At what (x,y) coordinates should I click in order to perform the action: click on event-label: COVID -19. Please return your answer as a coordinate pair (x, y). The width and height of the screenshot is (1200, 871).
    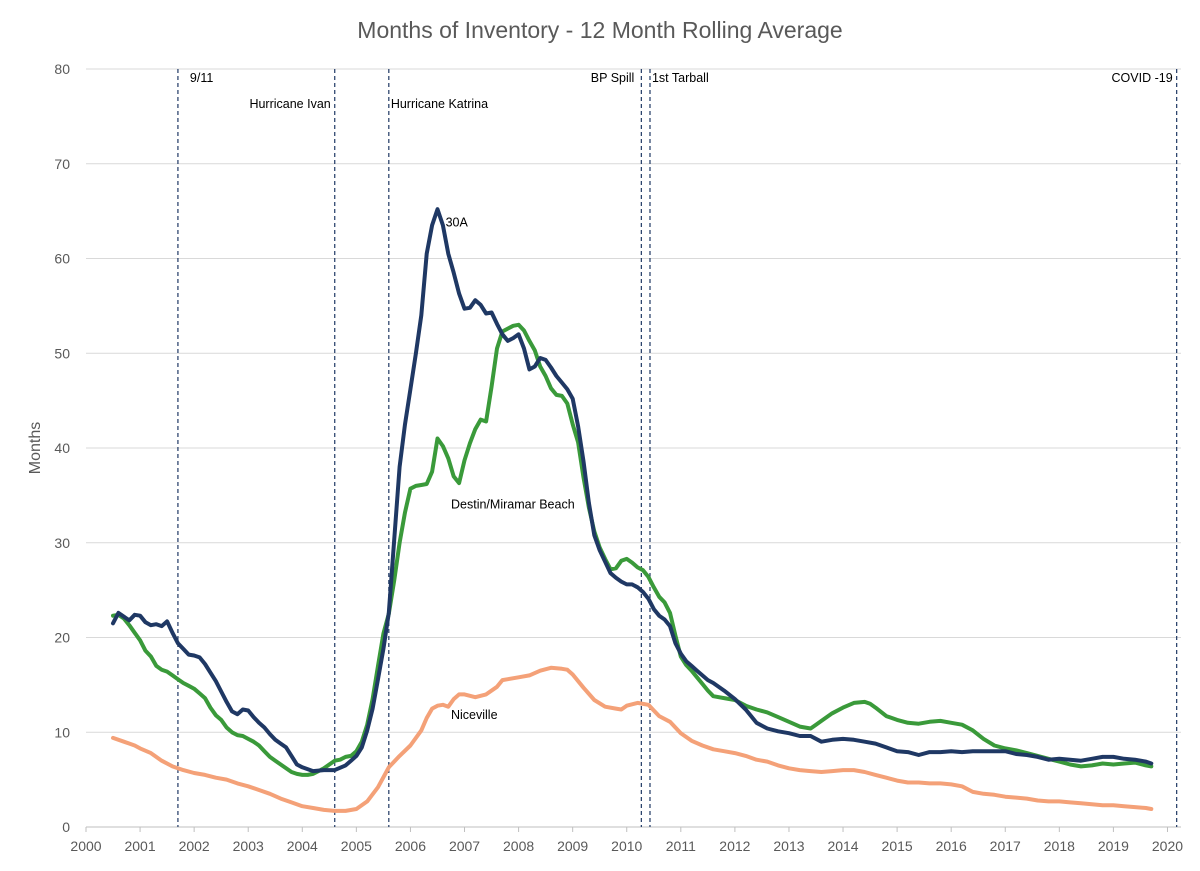
    Looking at the image, I should click on (1142, 78).